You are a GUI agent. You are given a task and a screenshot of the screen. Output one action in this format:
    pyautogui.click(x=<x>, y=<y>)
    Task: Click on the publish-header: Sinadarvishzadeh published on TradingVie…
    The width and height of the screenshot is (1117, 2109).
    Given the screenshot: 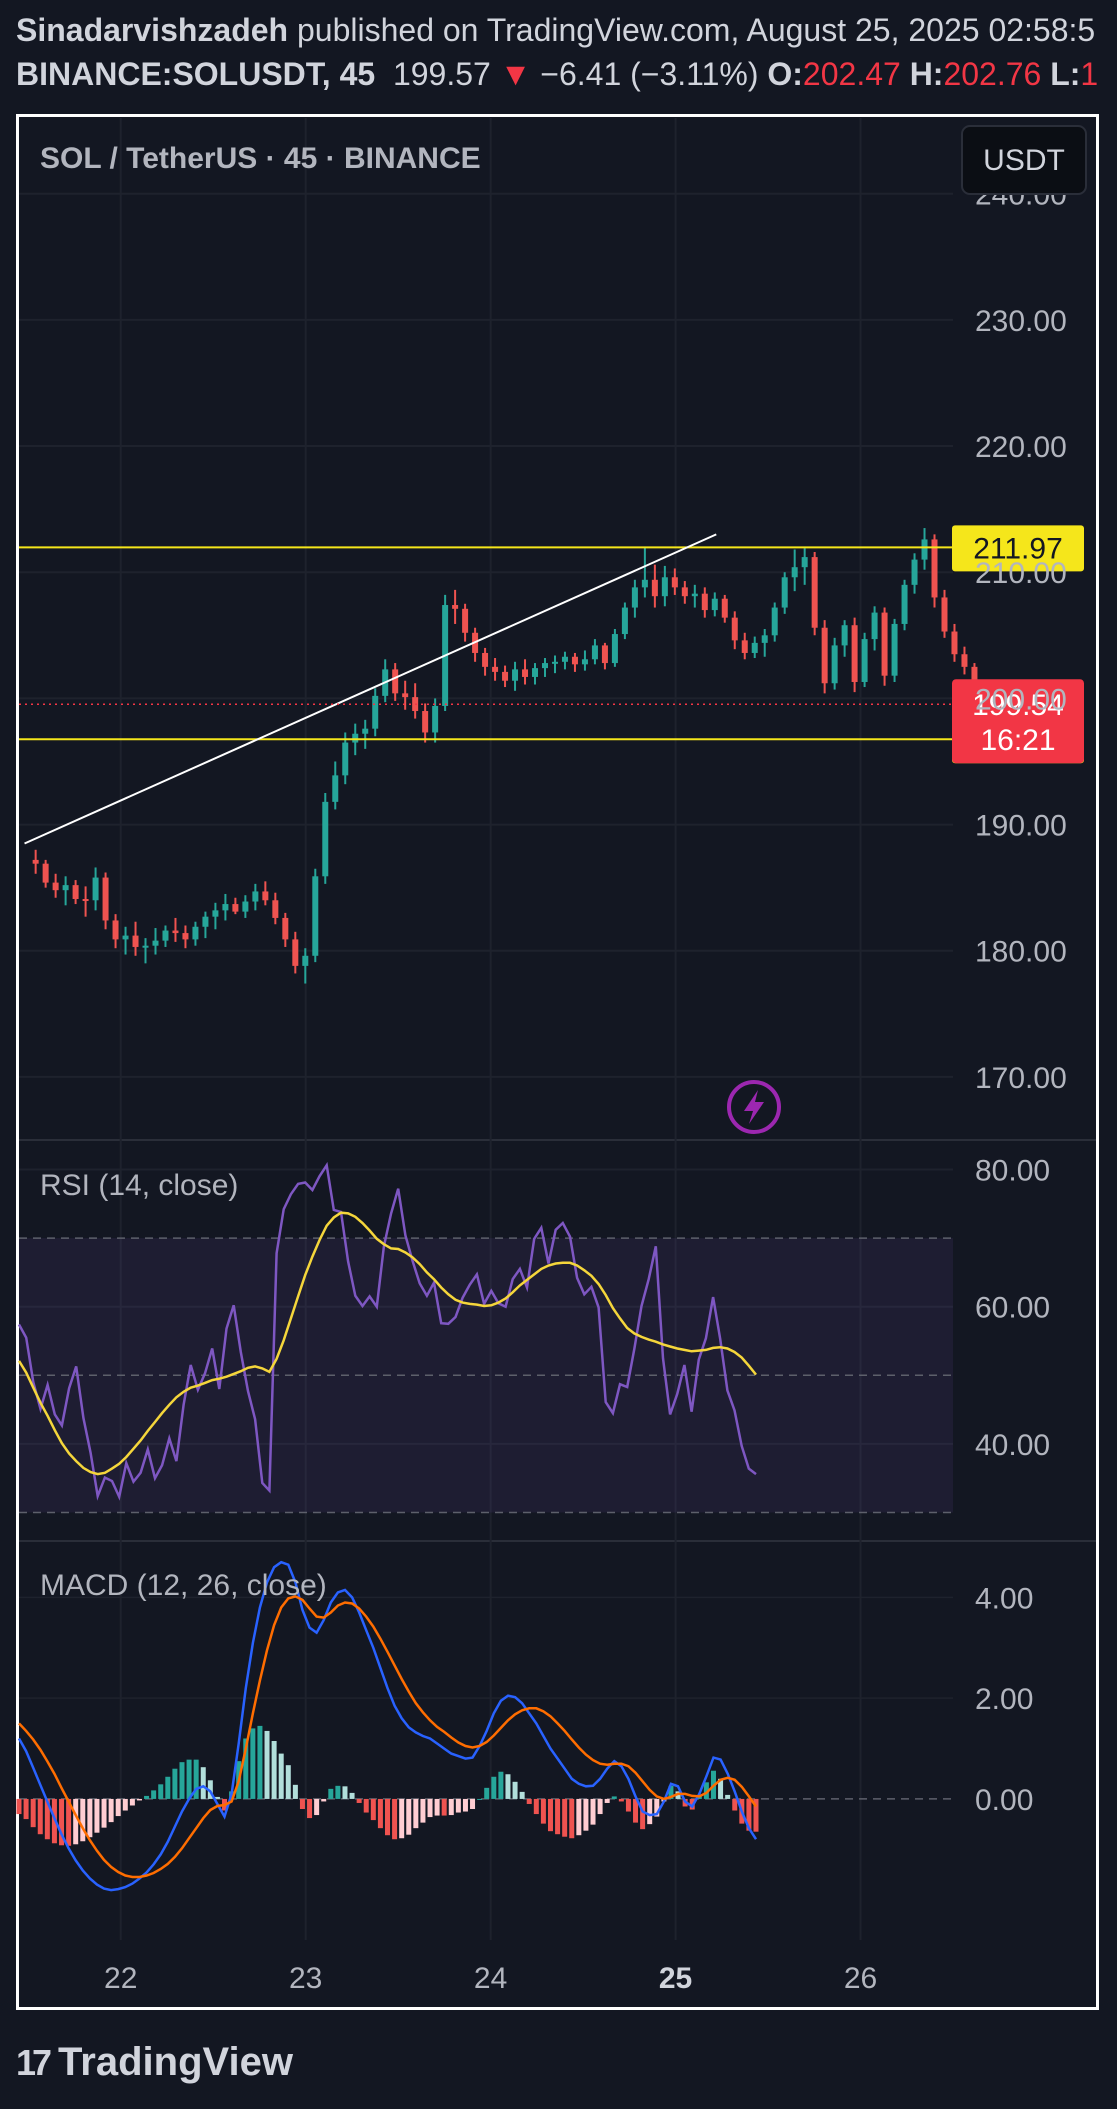 What is the action you would take?
    pyautogui.click(x=555, y=30)
    